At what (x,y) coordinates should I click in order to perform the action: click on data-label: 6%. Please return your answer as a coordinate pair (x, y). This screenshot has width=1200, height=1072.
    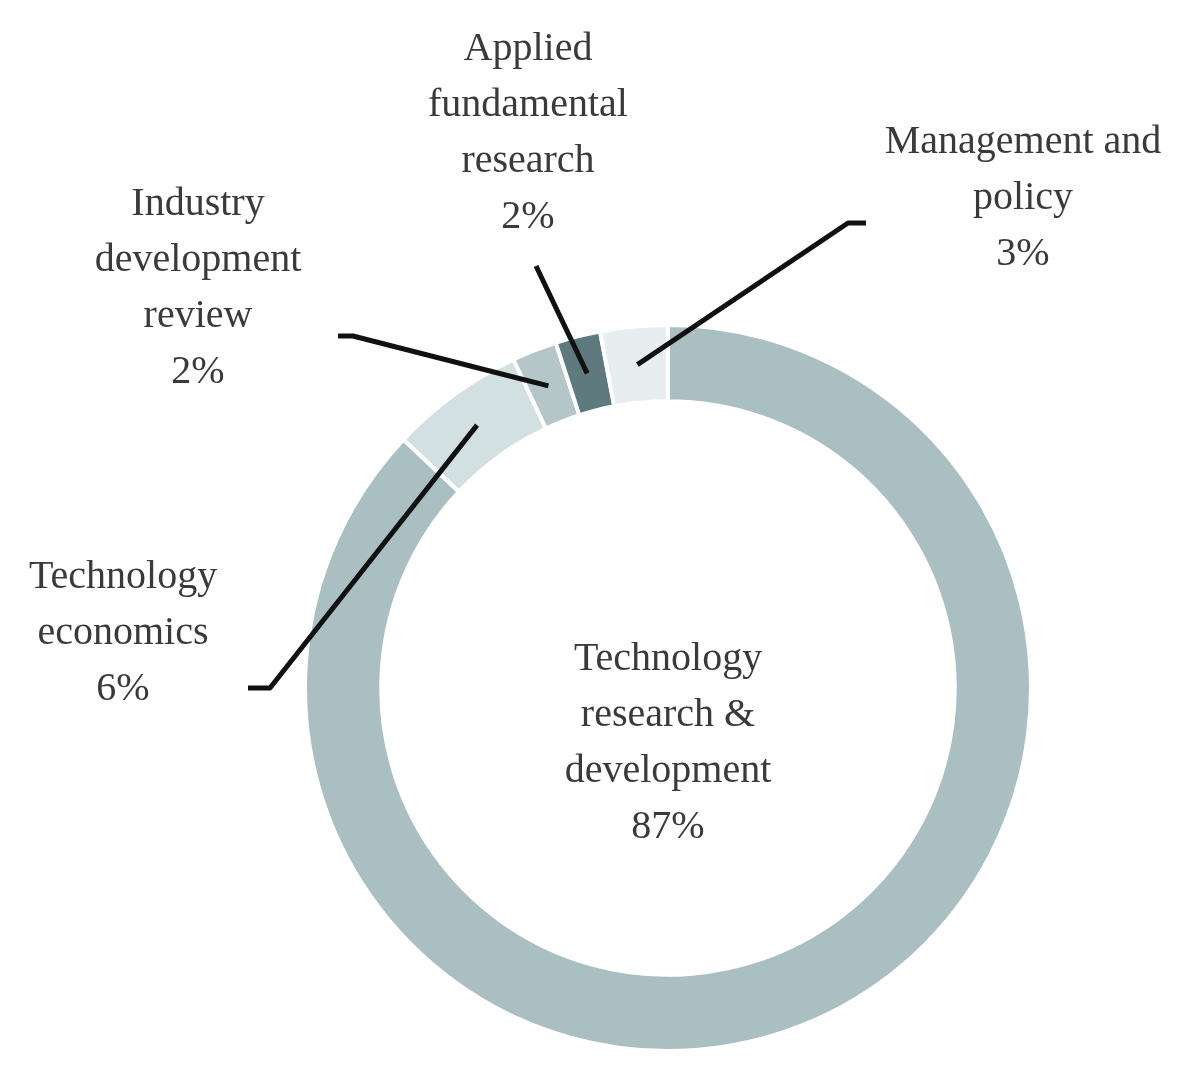
    Looking at the image, I should click on (123, 686).